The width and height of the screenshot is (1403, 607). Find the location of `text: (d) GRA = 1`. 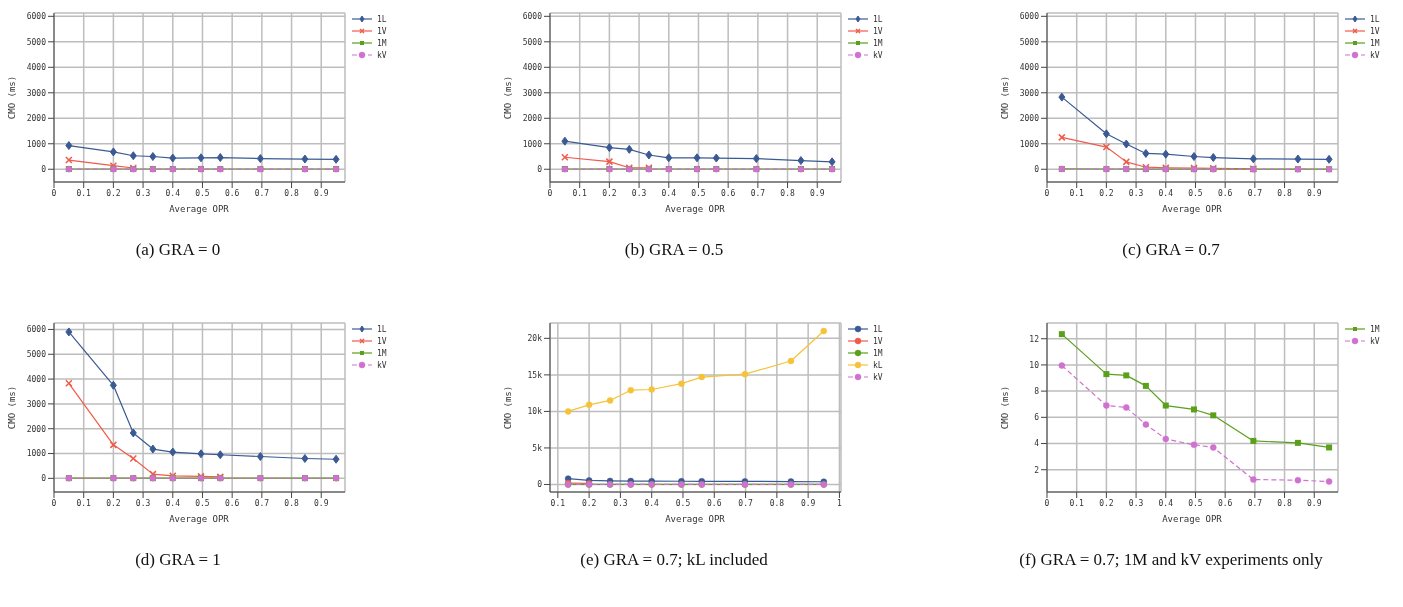

text: (d) GRA = 1 is located at coordinates (178, 560).